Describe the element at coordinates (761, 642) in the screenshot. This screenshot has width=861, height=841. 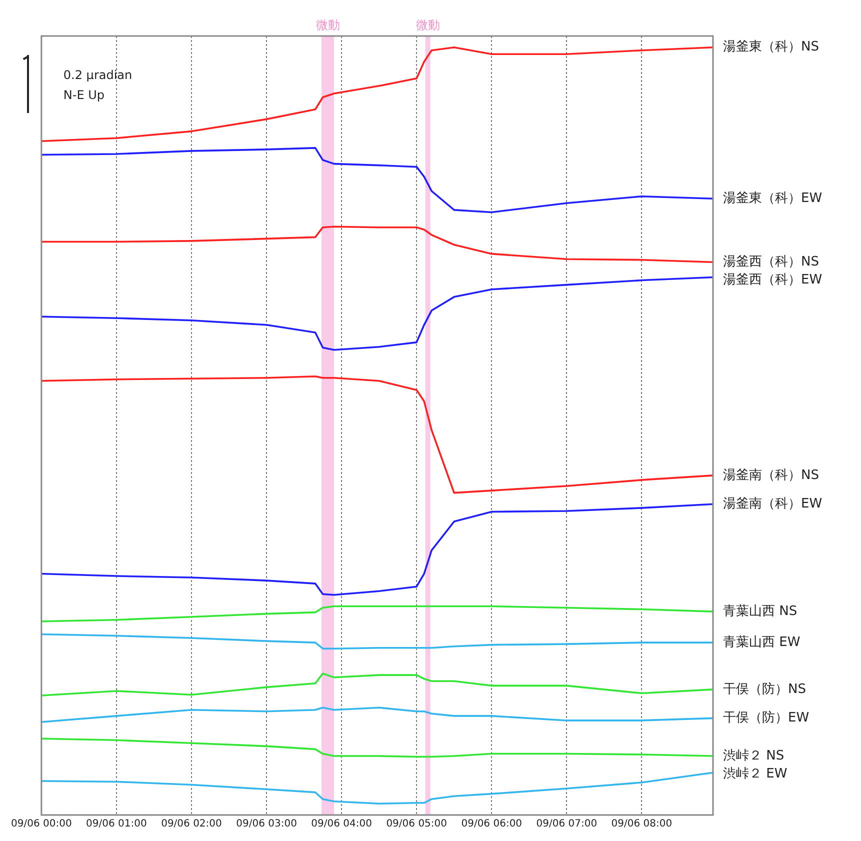
I see `series-label: 青葉山西 EW` at that location.